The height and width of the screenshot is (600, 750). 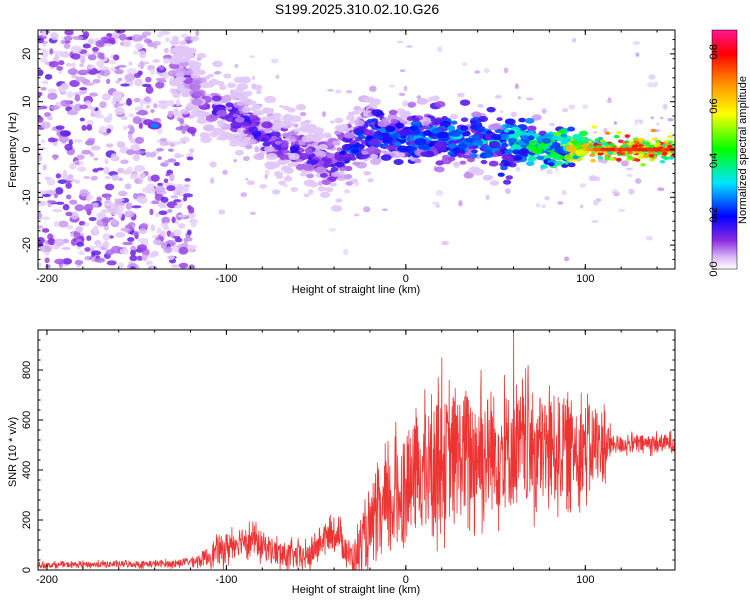 What do you see at coordinates (714, 105) in the screenshot?
I see `colorbar-tick-label: 0.6` at bounding box center [714, 105].